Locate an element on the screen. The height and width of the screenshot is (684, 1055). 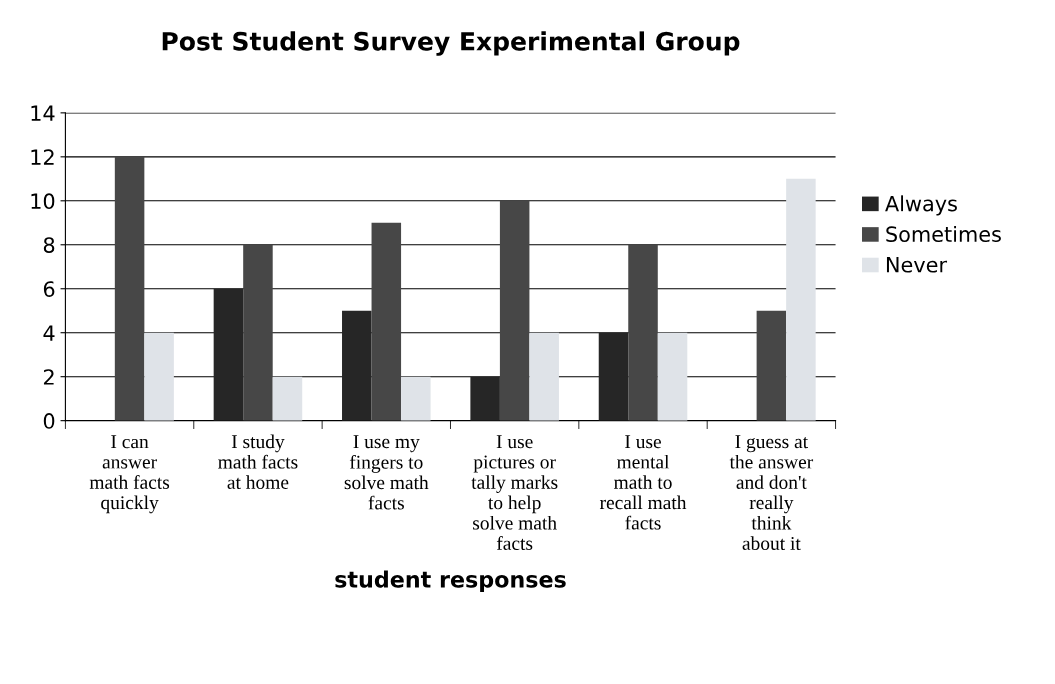
y-tick-label: 4 is located at coordinates (49, 333).